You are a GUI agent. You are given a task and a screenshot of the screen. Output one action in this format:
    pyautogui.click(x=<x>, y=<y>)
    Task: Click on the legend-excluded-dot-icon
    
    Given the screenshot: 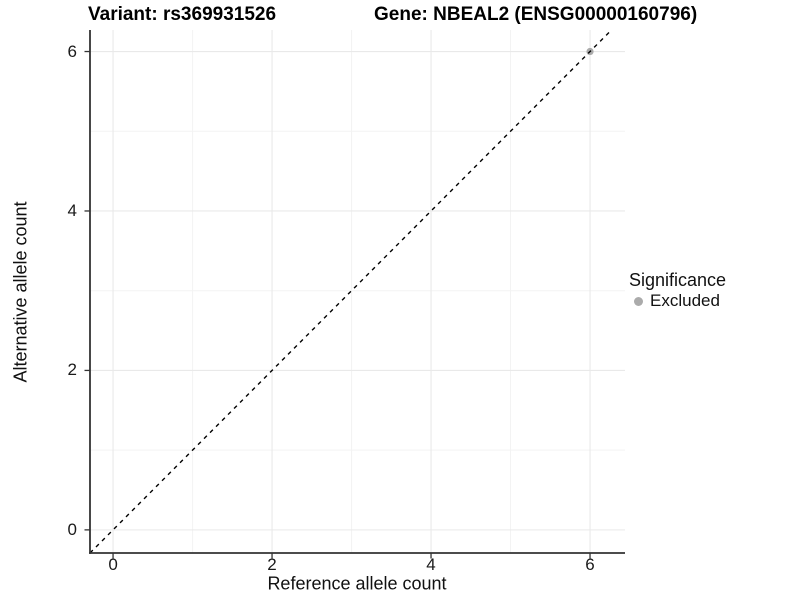 What is the action you would take?
    pyautogui.click(x=638, y=301)
    